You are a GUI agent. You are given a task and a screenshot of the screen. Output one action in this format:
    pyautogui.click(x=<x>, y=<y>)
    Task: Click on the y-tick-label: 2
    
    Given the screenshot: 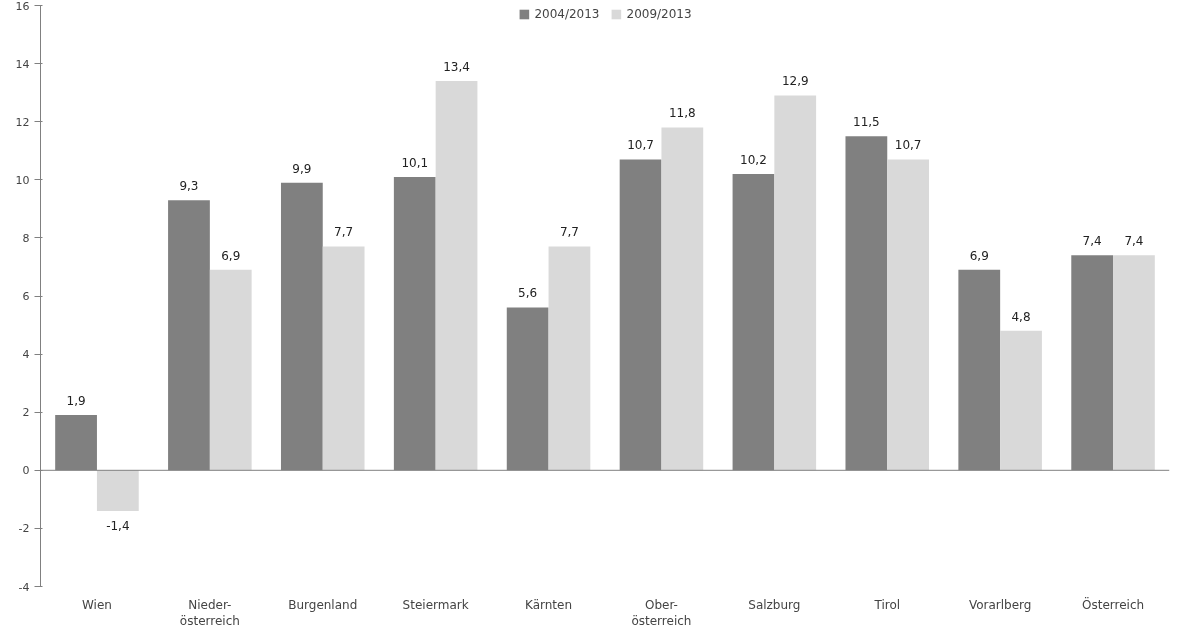 What is the action you would take?
    pyautogui.click(x=26, y=413)
    